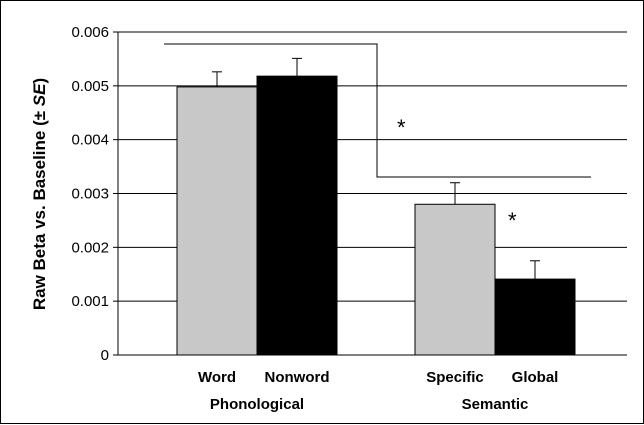 This screenshot has height=425, width=644. Describe the element at coordinates (512, 220) in the screenshot. I see `significance-star-semantic: *` at that location.